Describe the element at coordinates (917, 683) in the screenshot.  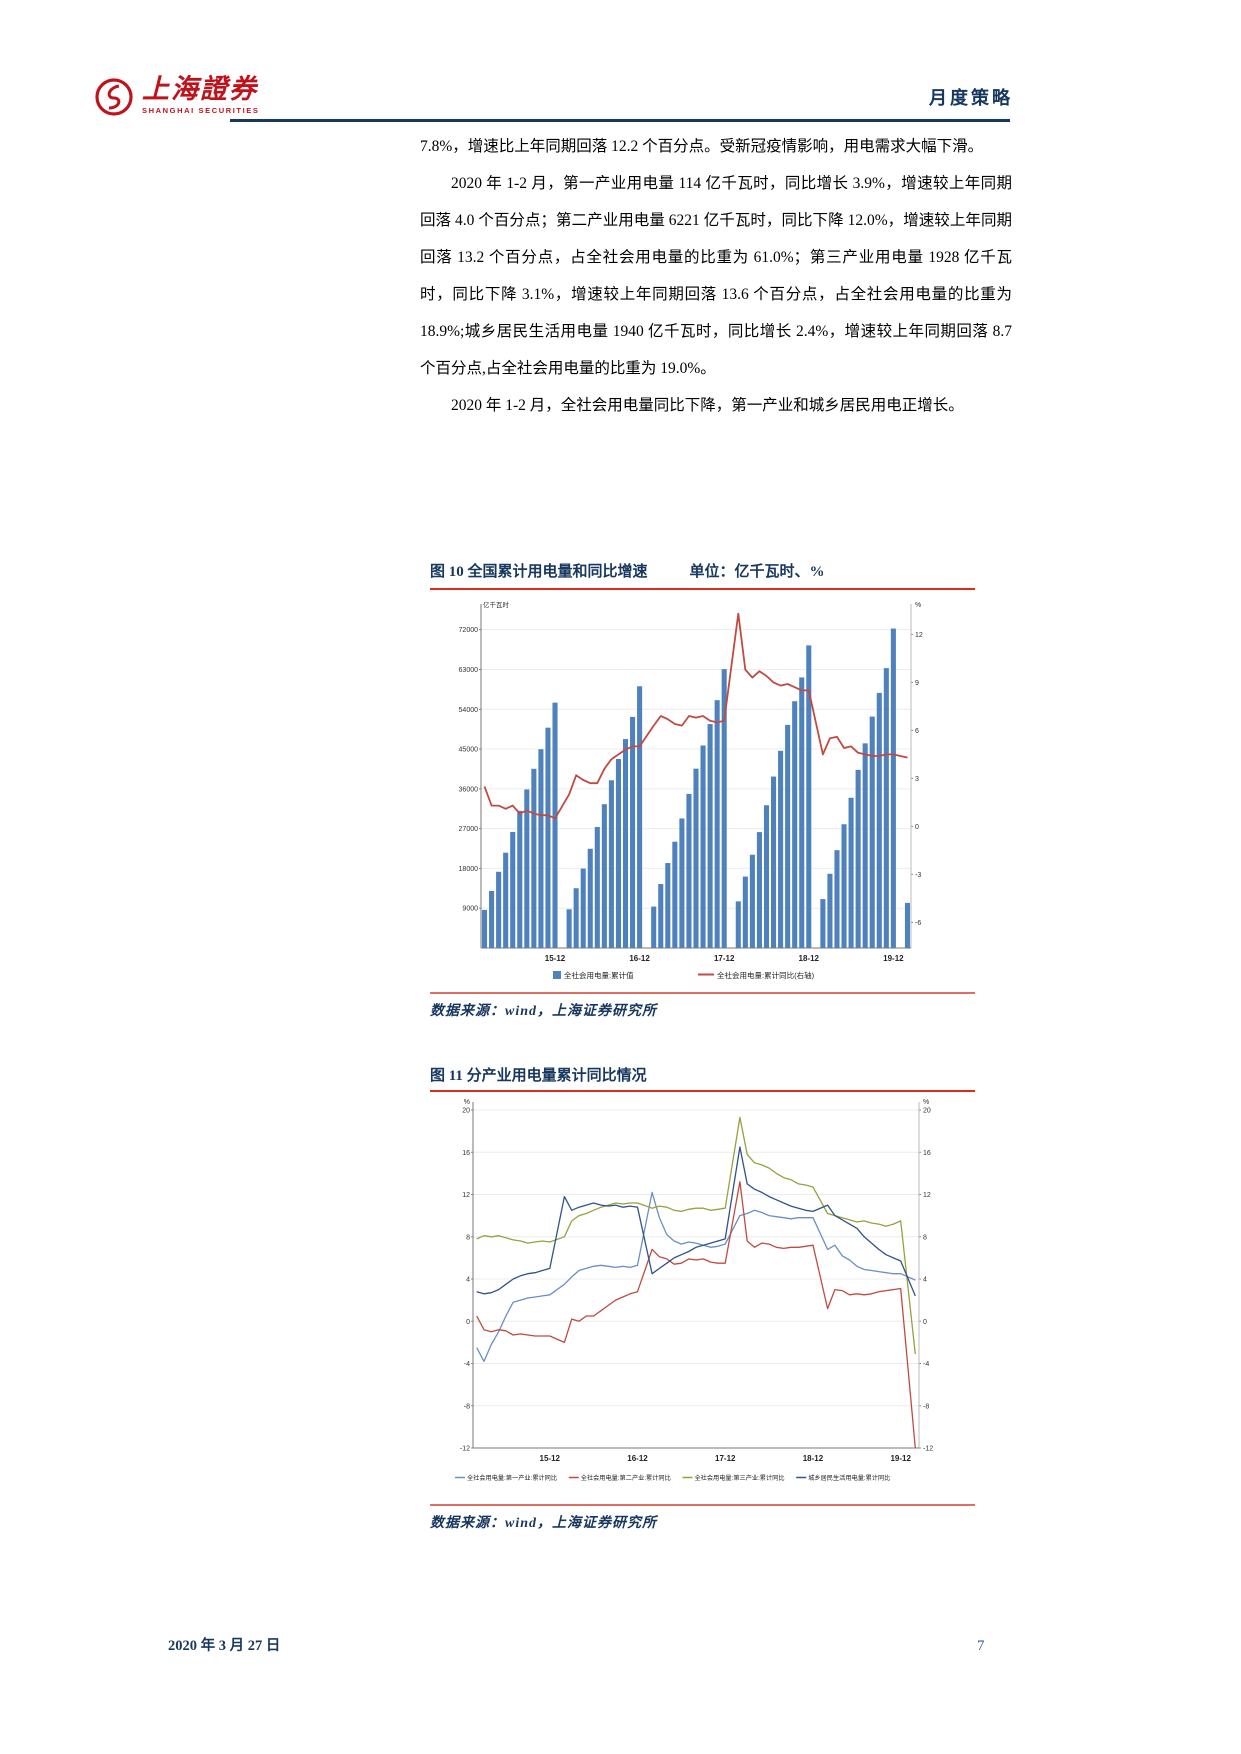
I see `svg-text: 9` at that location.